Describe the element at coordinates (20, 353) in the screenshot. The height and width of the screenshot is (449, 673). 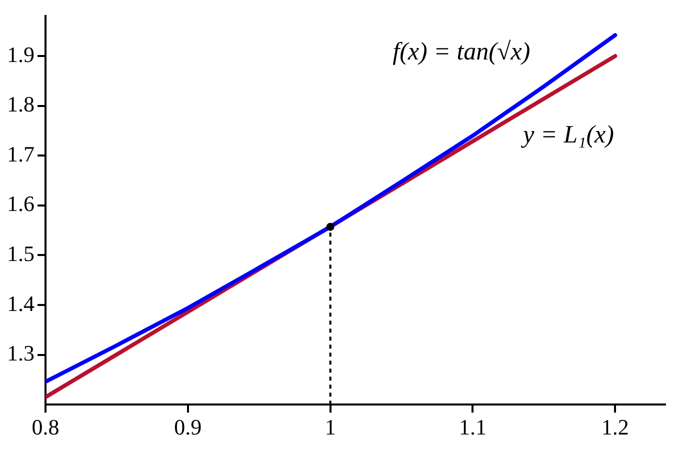
I see `y-tick-label: 1.3` at that location.